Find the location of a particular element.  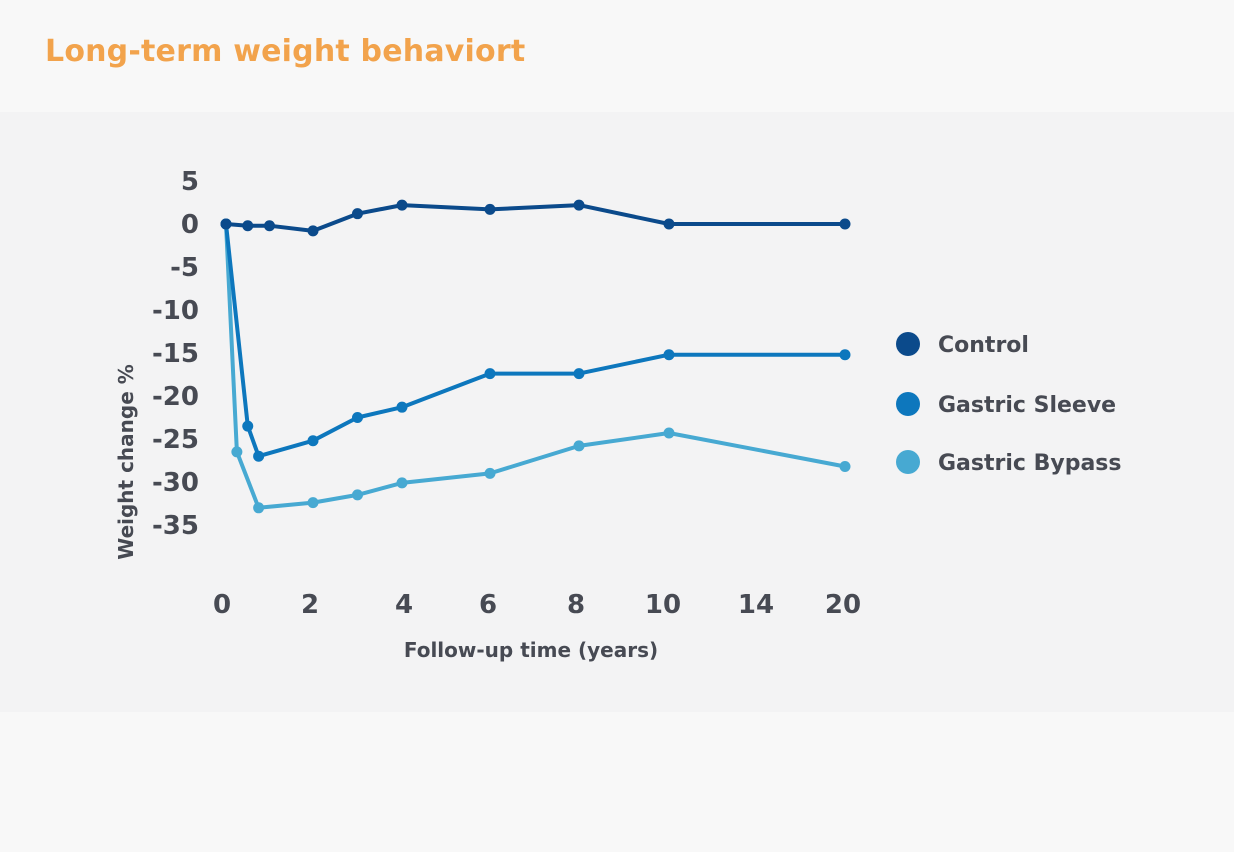

legend-item-gastric-sleeve: Gastric Sleeve is located at coordinates (1006, 405).